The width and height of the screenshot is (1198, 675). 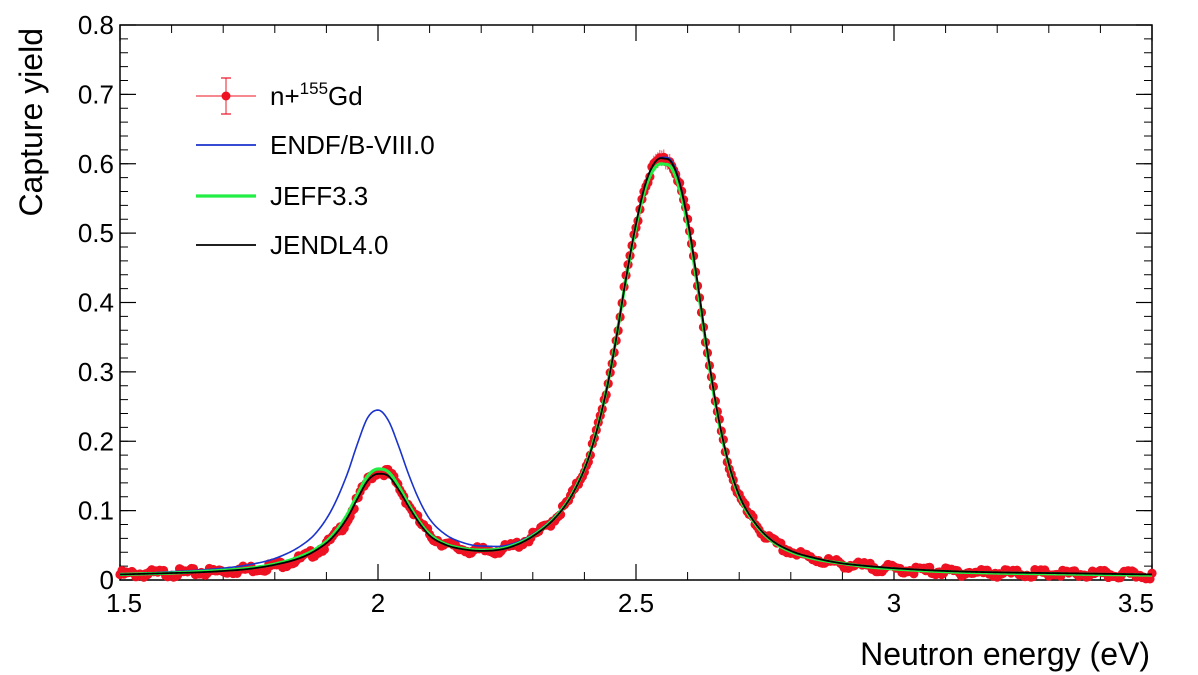 I want to click on x-tick-label: 2, so click(x=378, y=603).